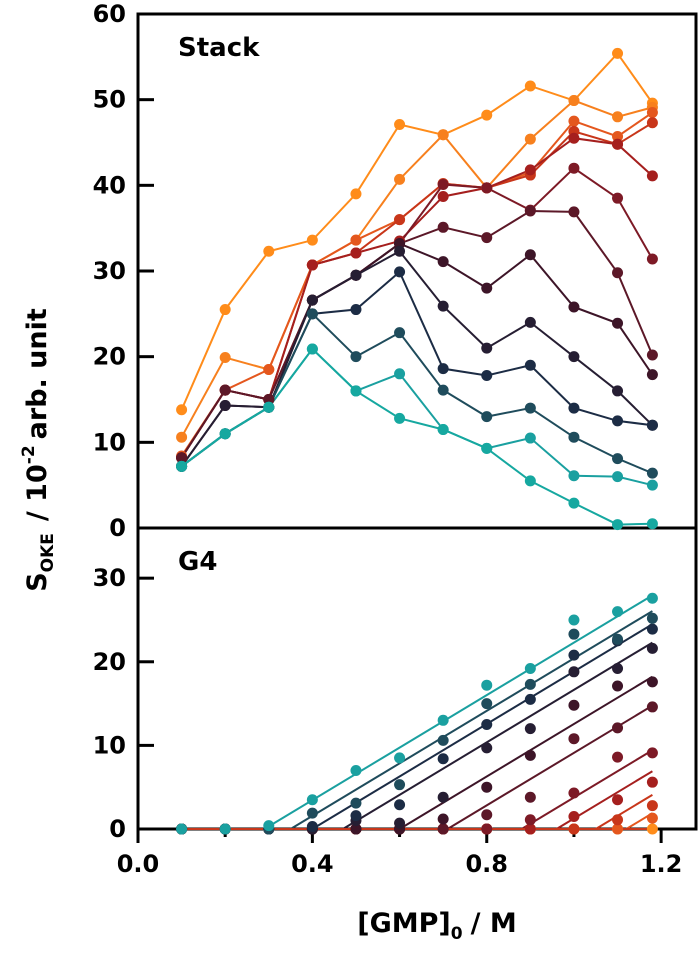 Image resolution: width=700 pixels, height=967 pixels. I want to click on stack-y-tick-label: 10, so click(109, 442).